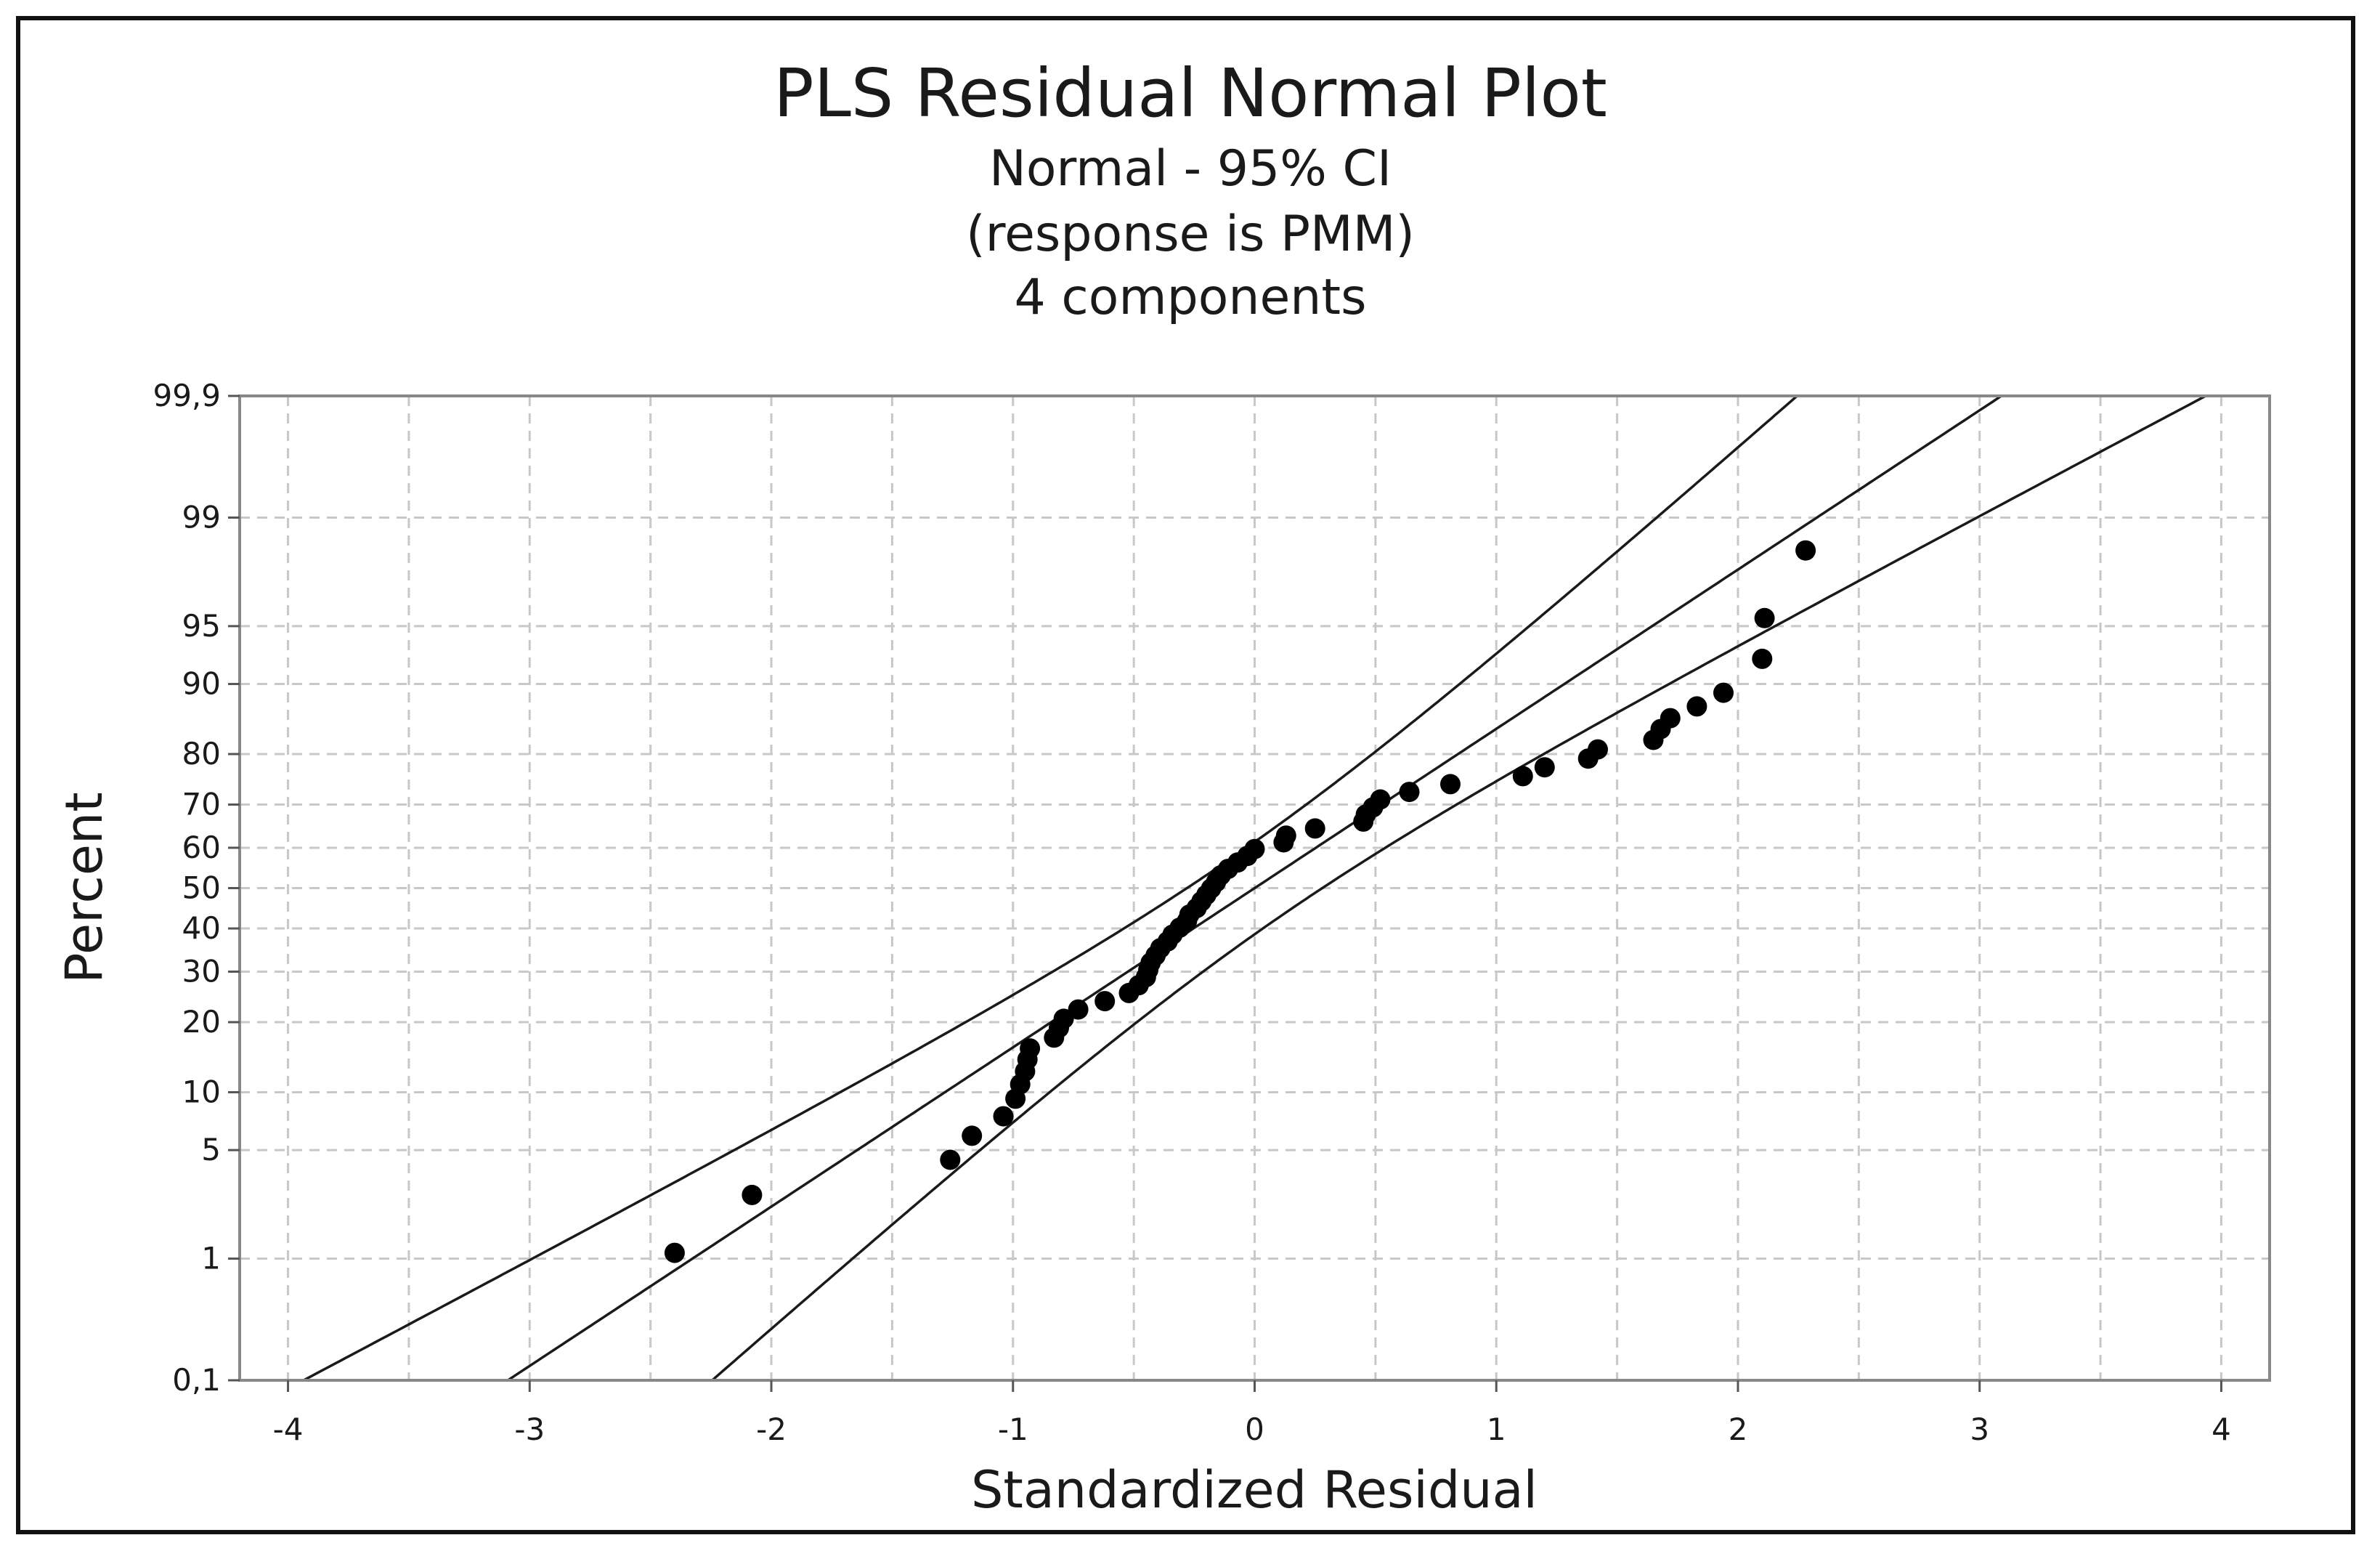 This screenshot has height=1559, width=2380. What do you see at coordinates (201, 1022) in the screenshot?
I see `y-tick-label: 20` at bounding box center [201, 1022].